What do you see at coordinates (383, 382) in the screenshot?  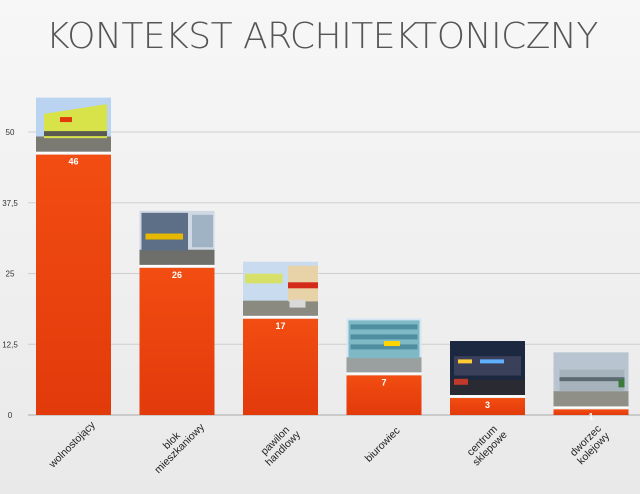 I see `data-label: 7` at bounding box center [383, 382].